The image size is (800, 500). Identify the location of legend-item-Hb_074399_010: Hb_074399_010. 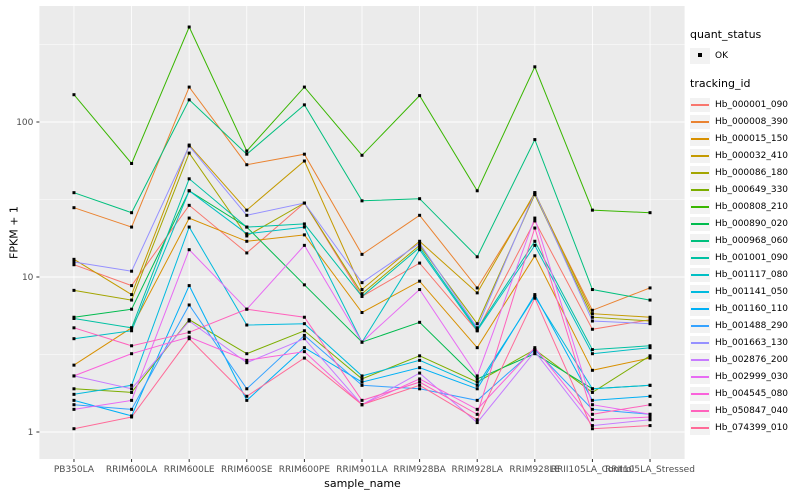
(745, 428).